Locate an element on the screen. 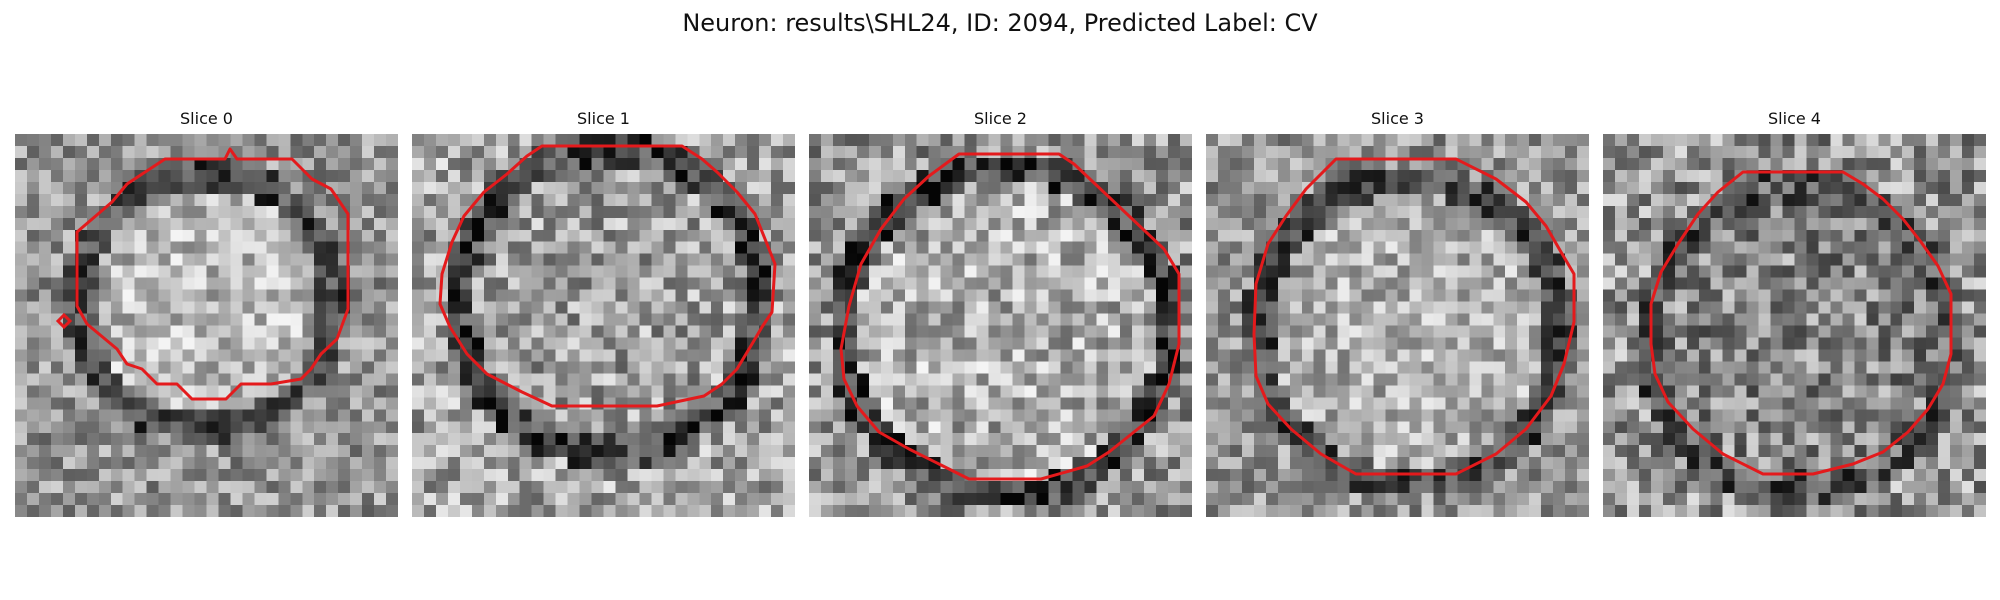 The height and width of the screenshot is (600, 2000). slice-1-pixels is located at coordinates (603, 325).